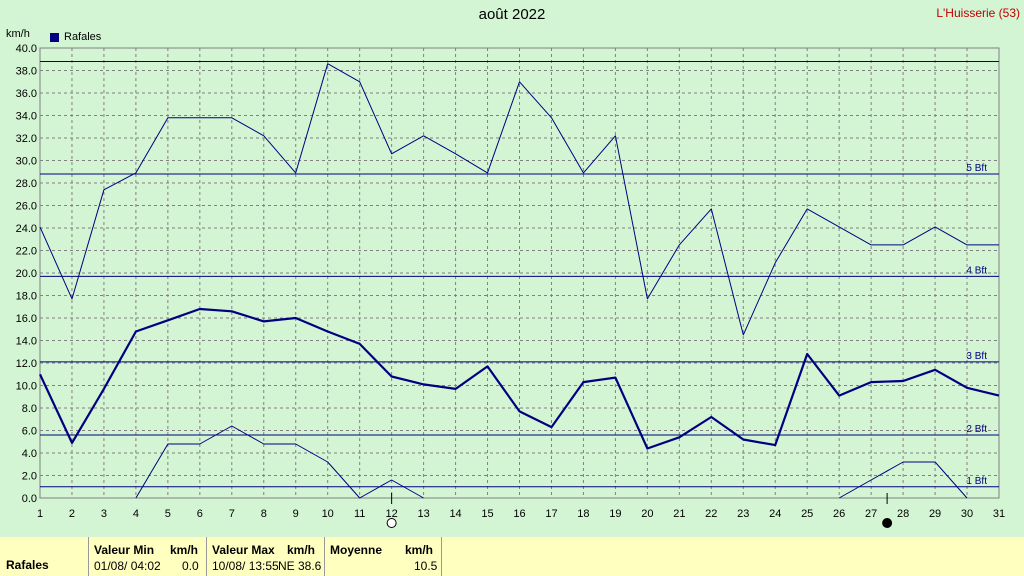 Image resolution: width=1024 pixels, height=576 pixels. I want to click on x-tick-label: 18, so click(583, 514).